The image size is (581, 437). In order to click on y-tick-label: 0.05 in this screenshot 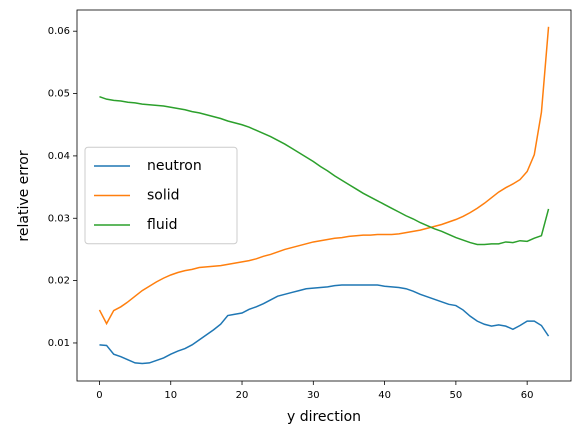, I will do `click(59, 94)`.